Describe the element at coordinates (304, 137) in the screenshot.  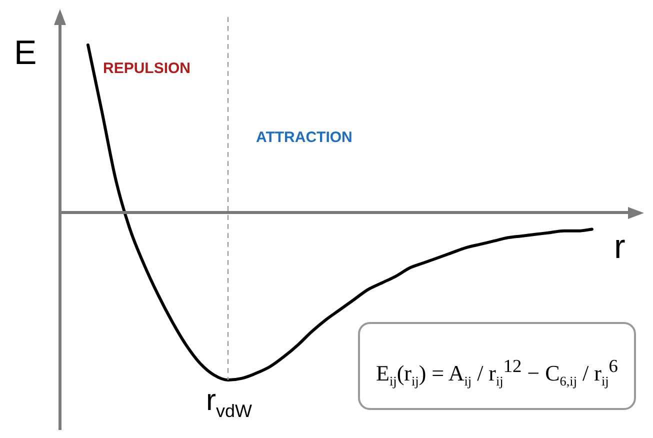
I see `annotation: ATTRACTION` at that location.